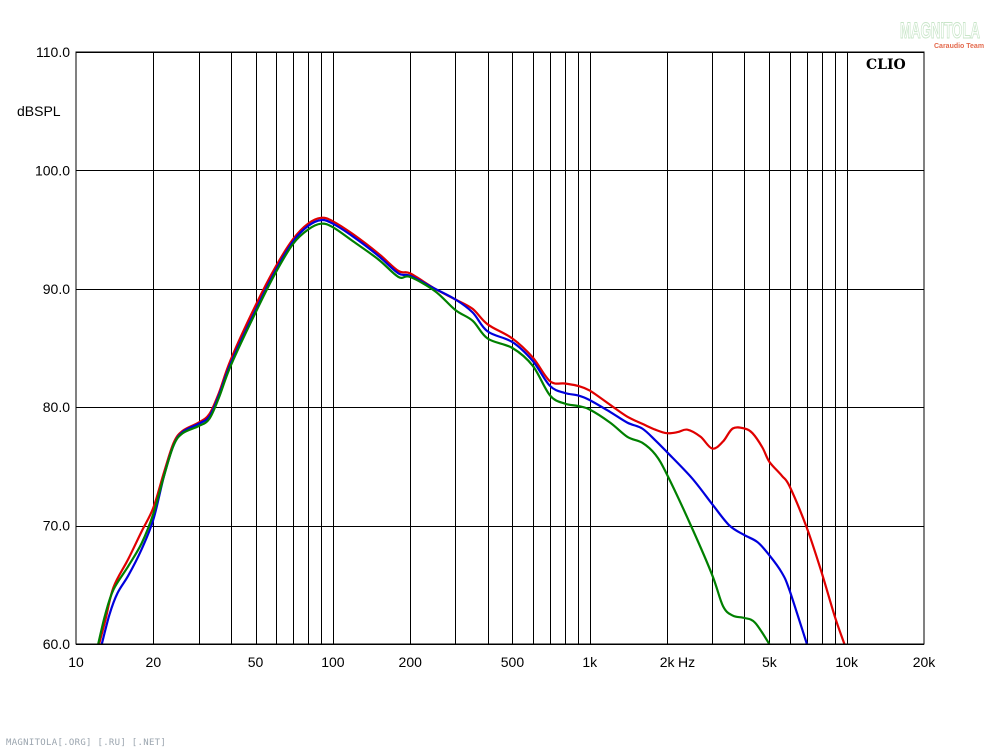 Image resolution: width=1000 pixels, height=750 pixels. What do you see at coordinates (770, 662) in the screenshot?
I see `x-tick-label: 5k` at bounding box center [770, 662].